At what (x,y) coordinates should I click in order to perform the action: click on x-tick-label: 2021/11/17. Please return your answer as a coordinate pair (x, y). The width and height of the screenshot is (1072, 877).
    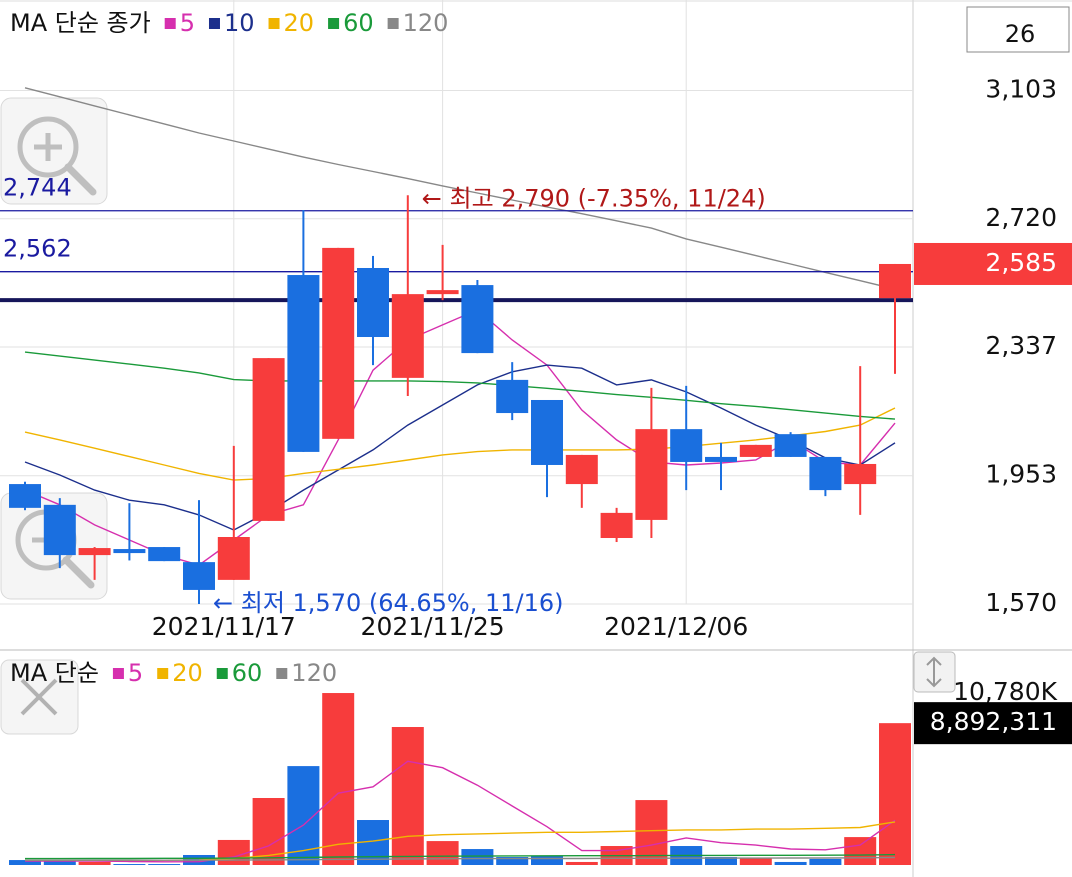
    Looking at the image, I should click on (224, 626).